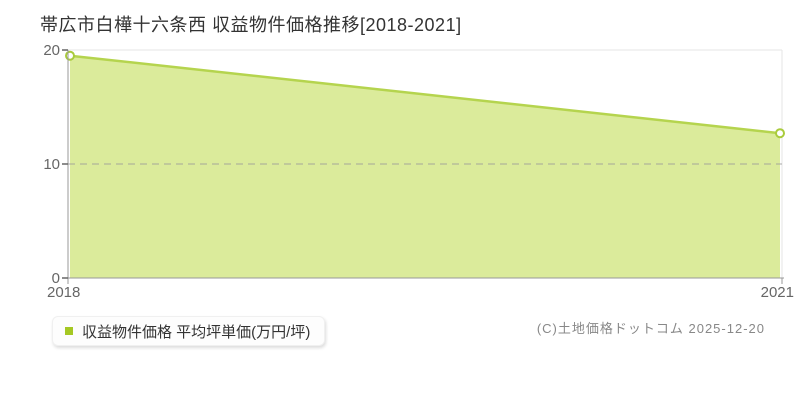 The image size is (800, 400). I want to click on legend-swatch-icon, so click(69, 331).